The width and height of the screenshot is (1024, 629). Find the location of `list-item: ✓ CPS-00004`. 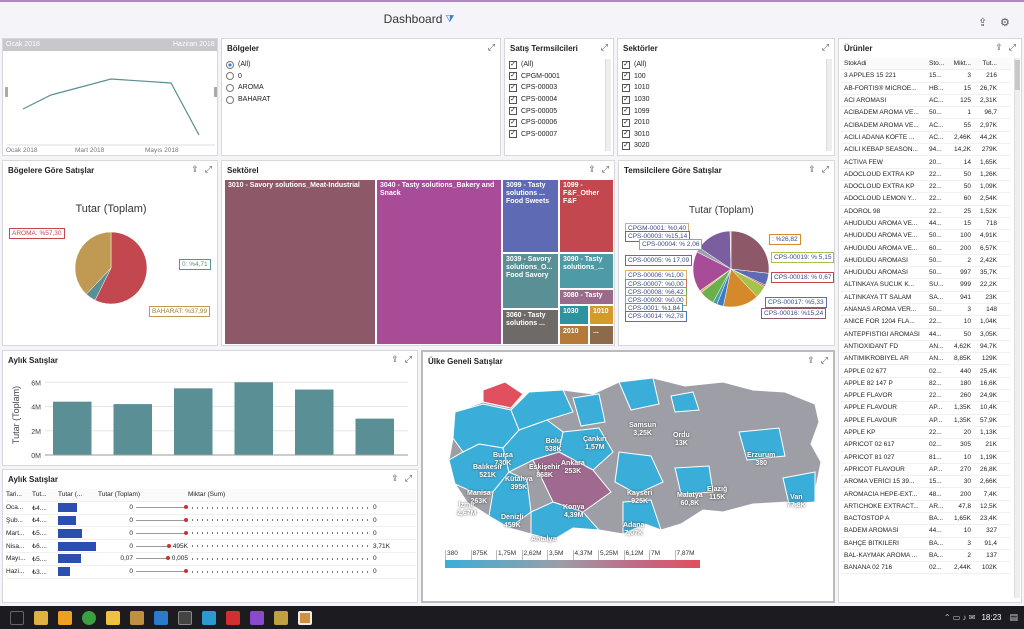

list-item: ✓ CPS-00004 is located at coordinates (534, 100).